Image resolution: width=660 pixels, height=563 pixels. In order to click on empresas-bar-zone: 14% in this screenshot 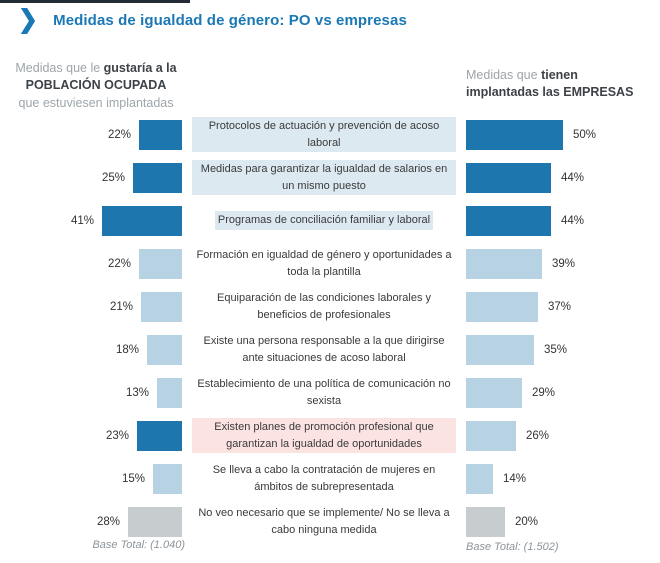, I will do `click(563, 478)`.